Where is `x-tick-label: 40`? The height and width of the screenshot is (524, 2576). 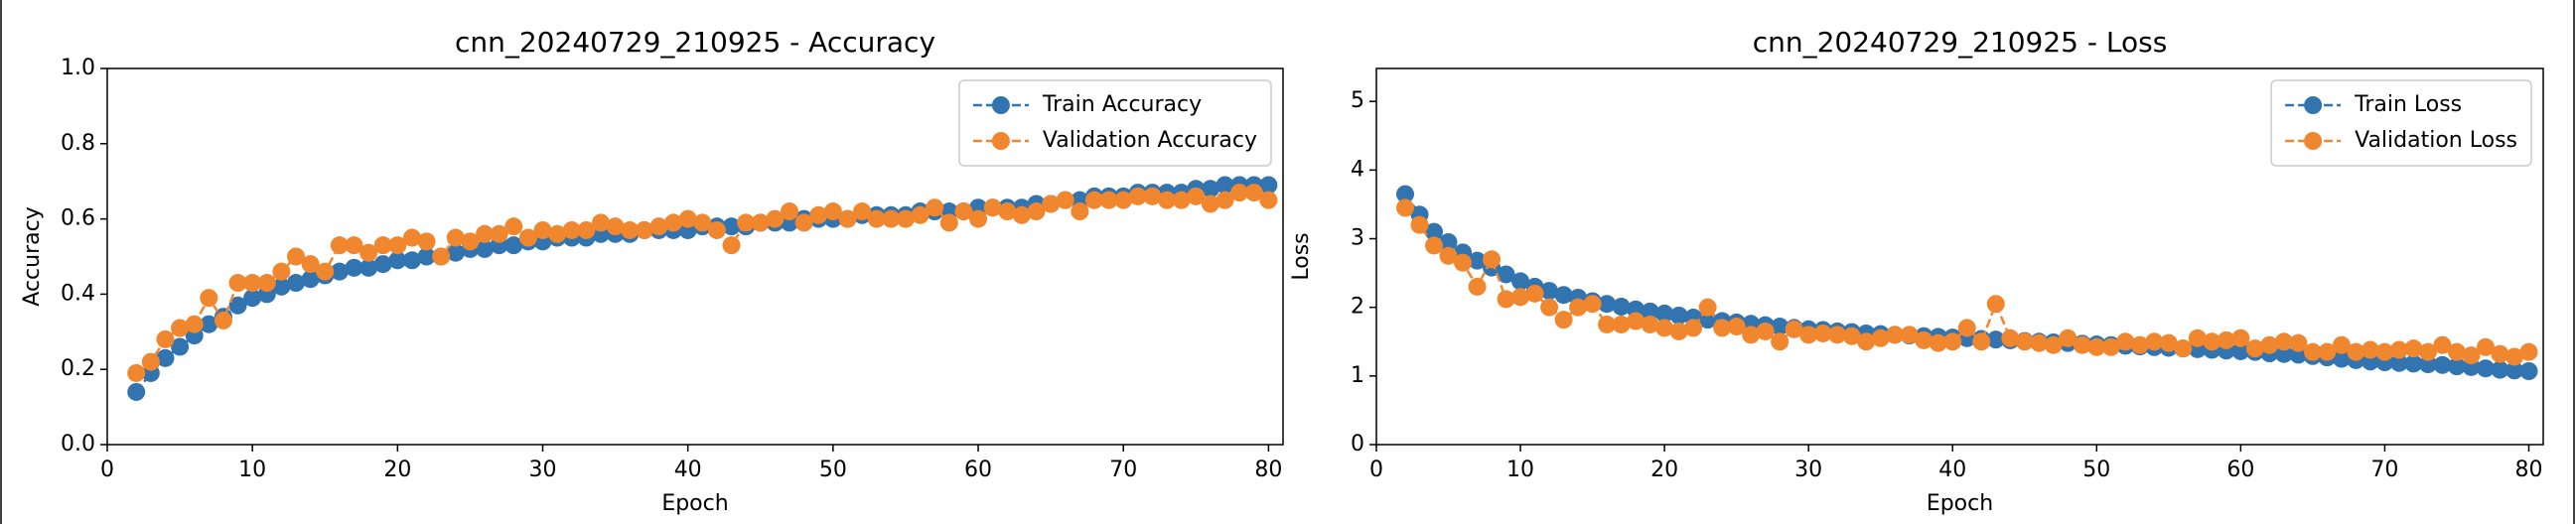
x-tick-label: 40 is located at coordinates (688, 470).